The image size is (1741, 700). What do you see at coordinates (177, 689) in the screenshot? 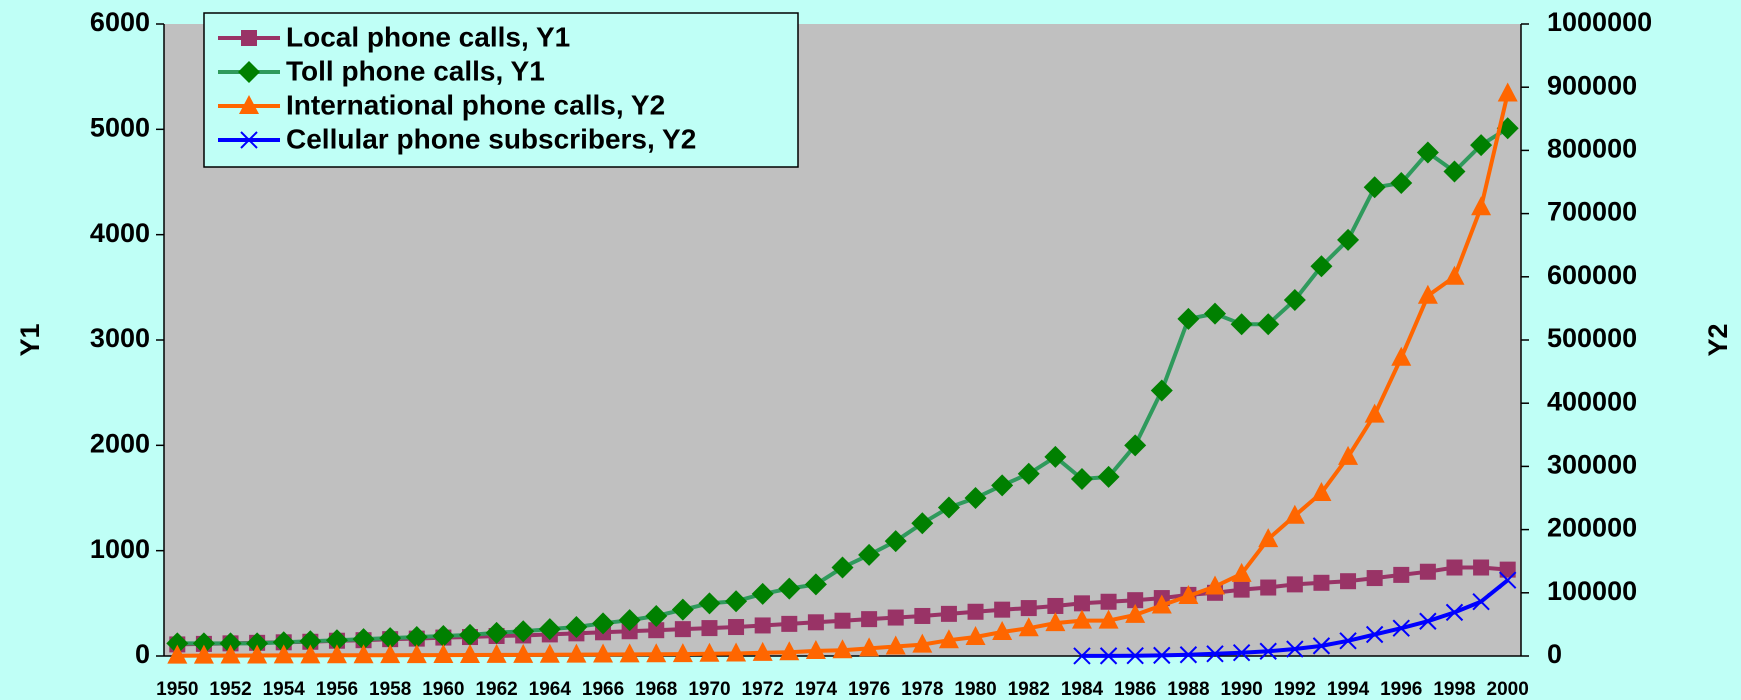
I see `x-tick-label: 1950` at bounding box center [177, 689].